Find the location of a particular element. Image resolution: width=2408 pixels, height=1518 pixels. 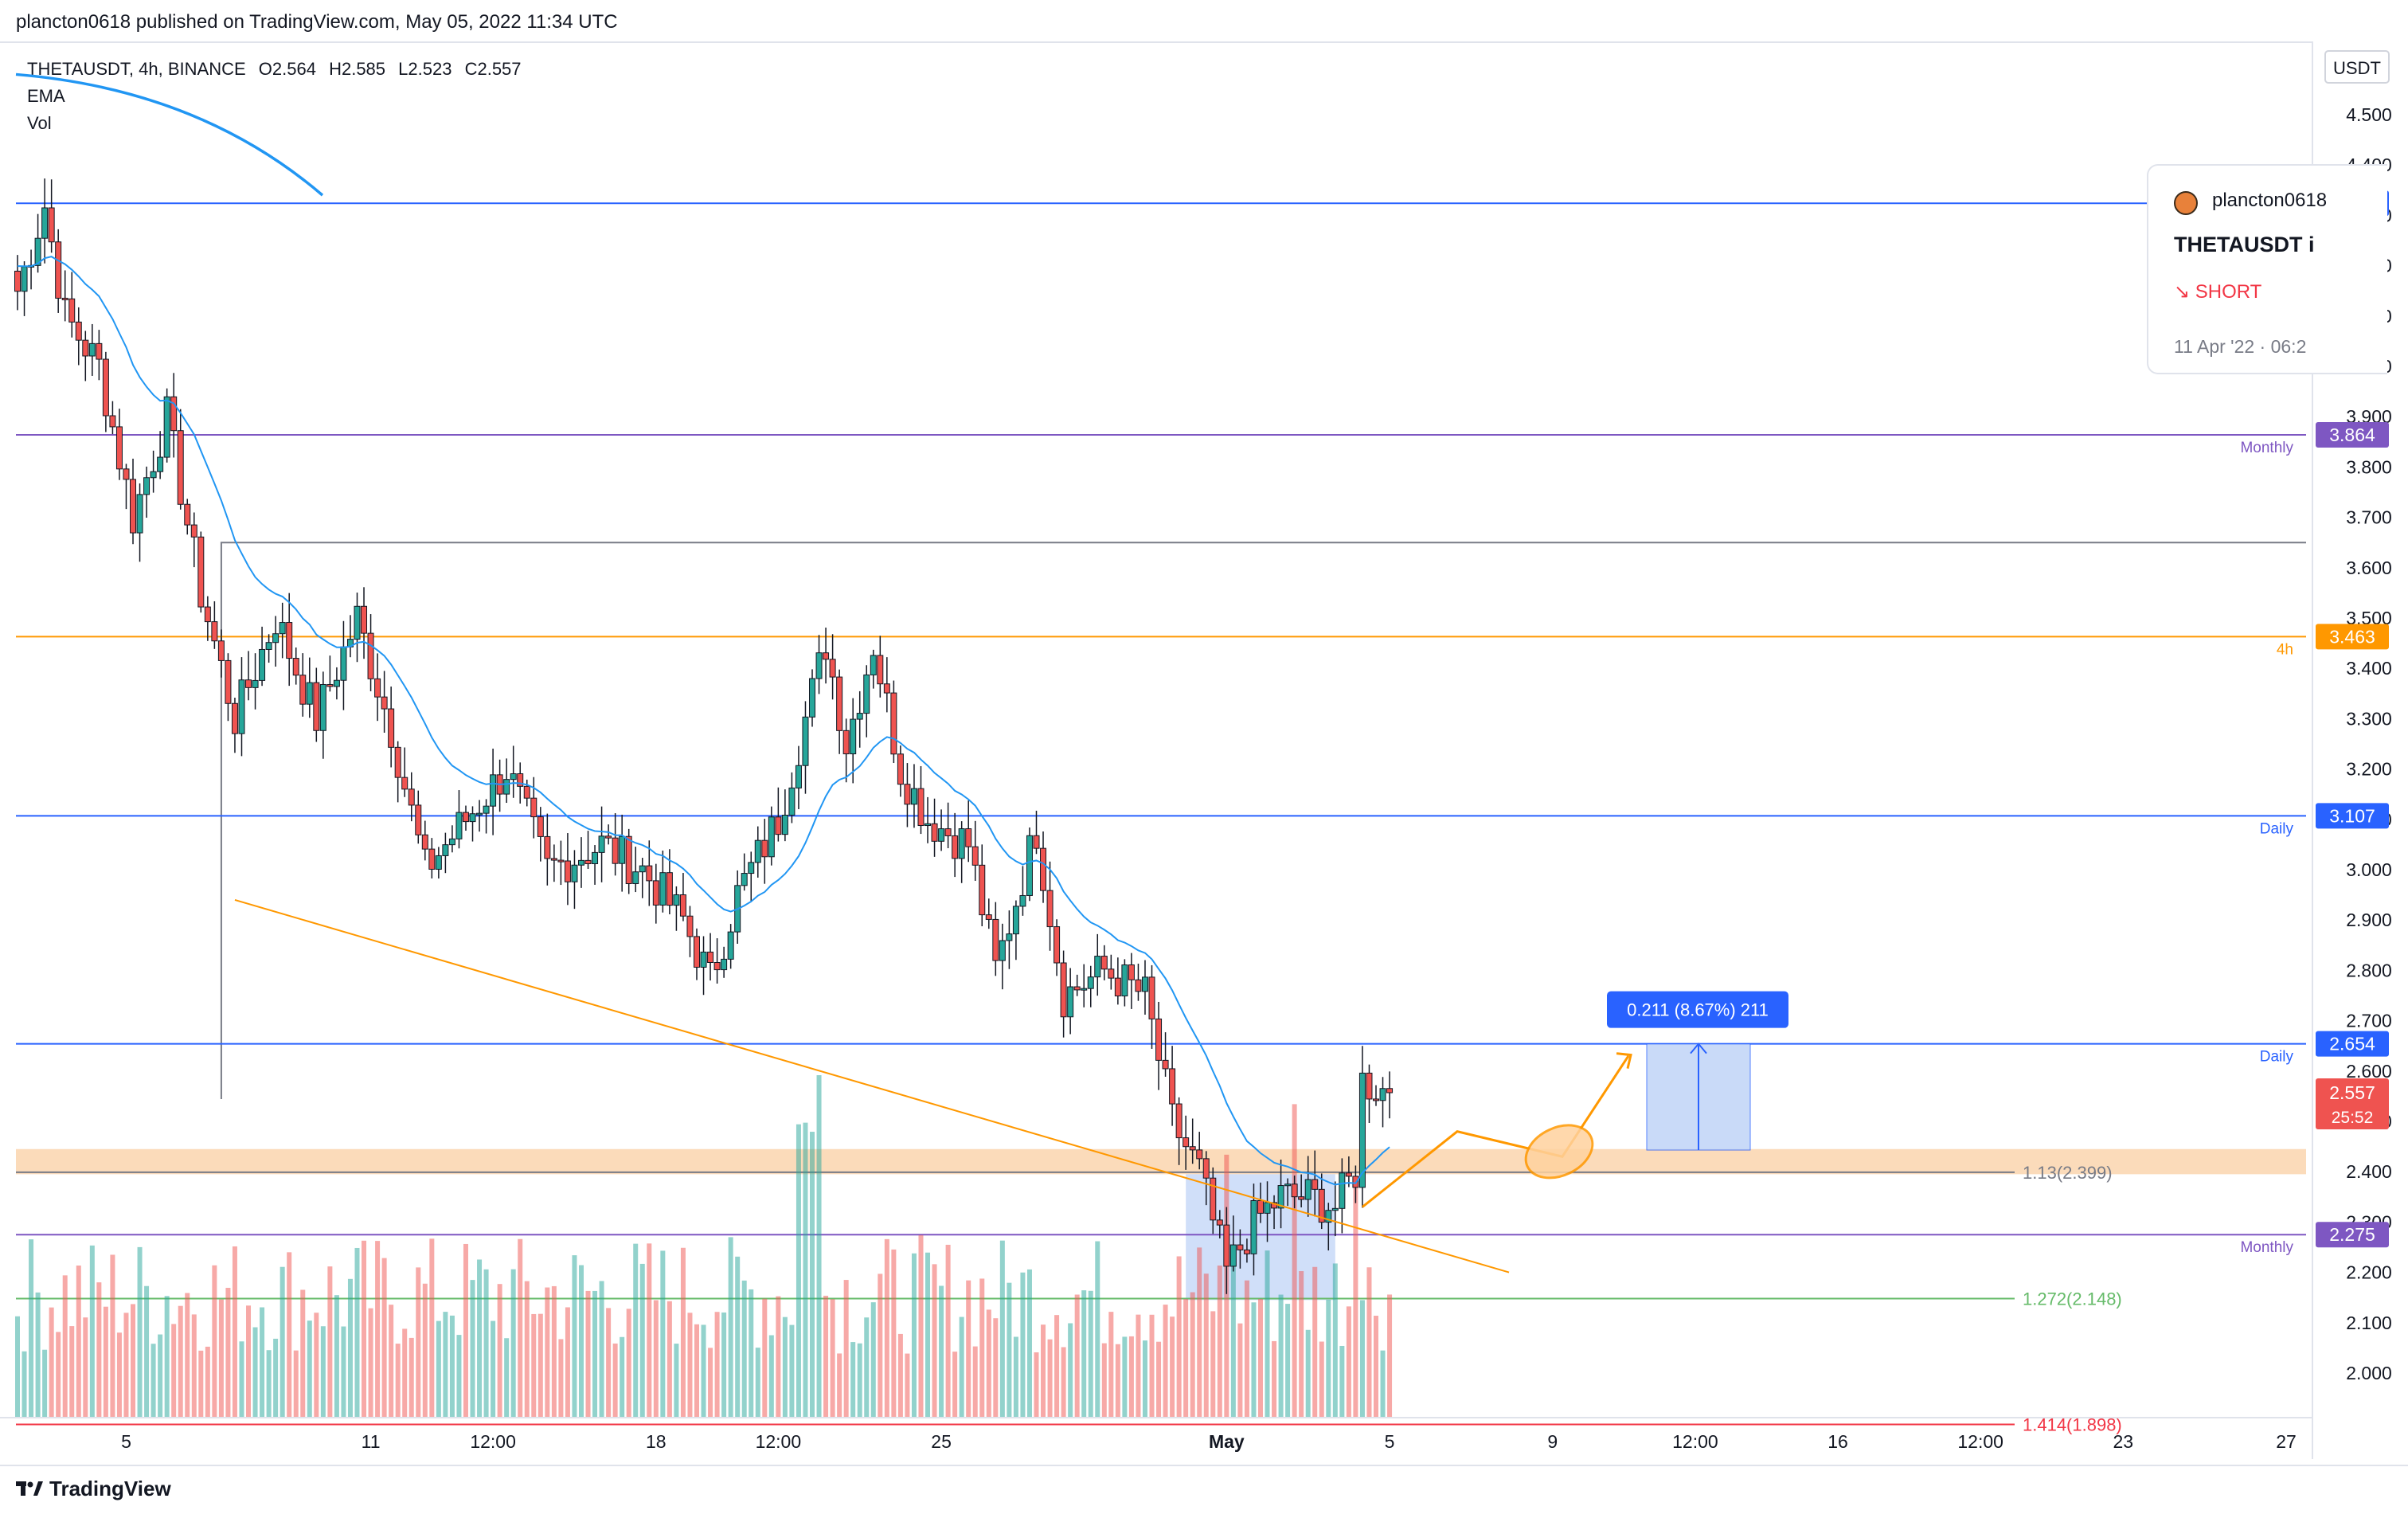

x-tick-label: 5 is located at coordinates (1390, 1441).